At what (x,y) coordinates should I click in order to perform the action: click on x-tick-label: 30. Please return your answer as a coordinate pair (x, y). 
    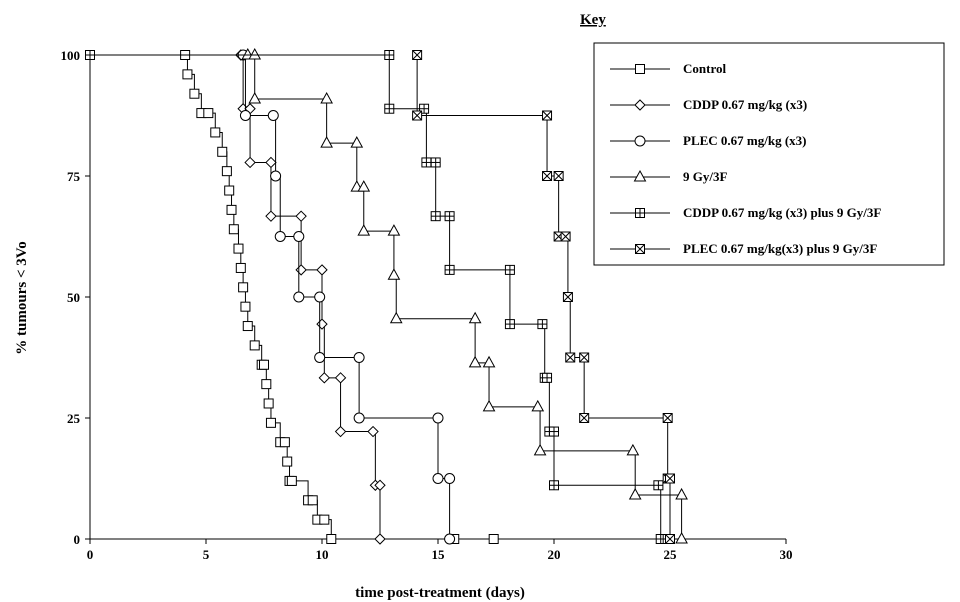
    Looking at the image, I should click on (786, 554).